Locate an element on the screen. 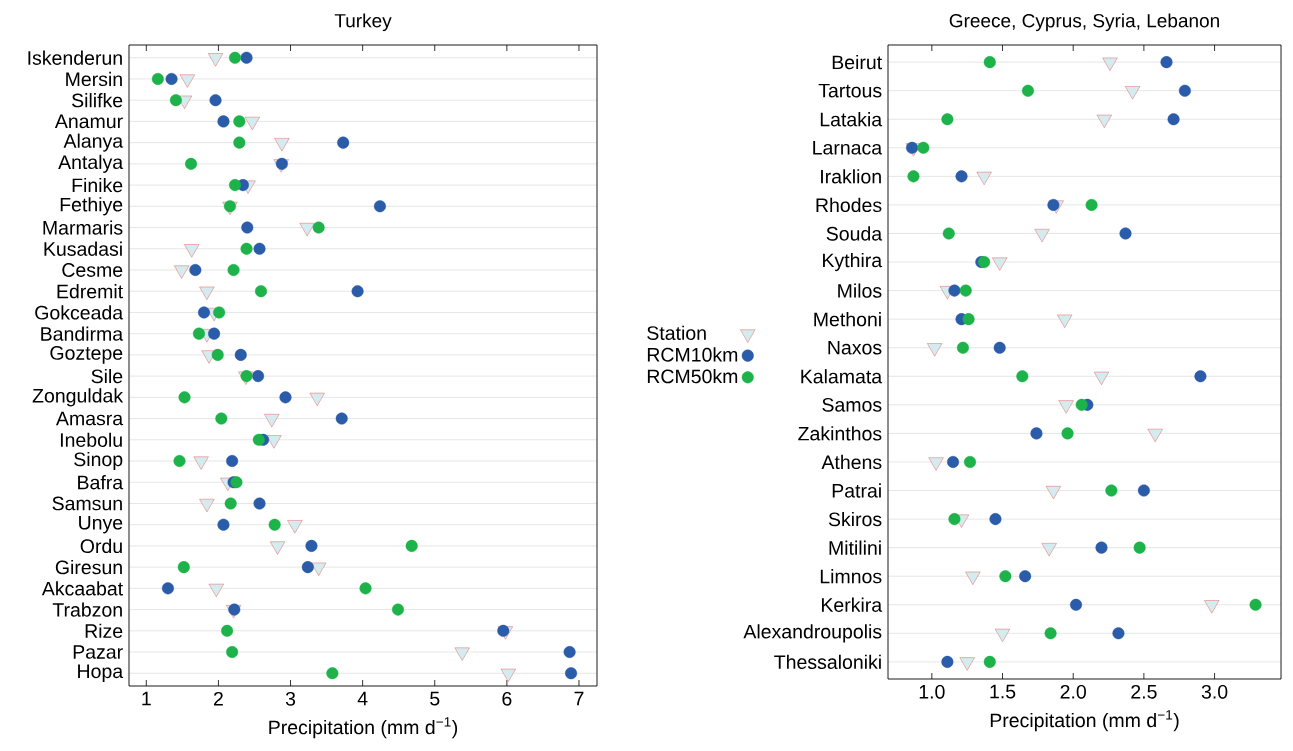 The image size is (1293, 751). y-tick-label: Mitilini is located at coordinates (855, 547).